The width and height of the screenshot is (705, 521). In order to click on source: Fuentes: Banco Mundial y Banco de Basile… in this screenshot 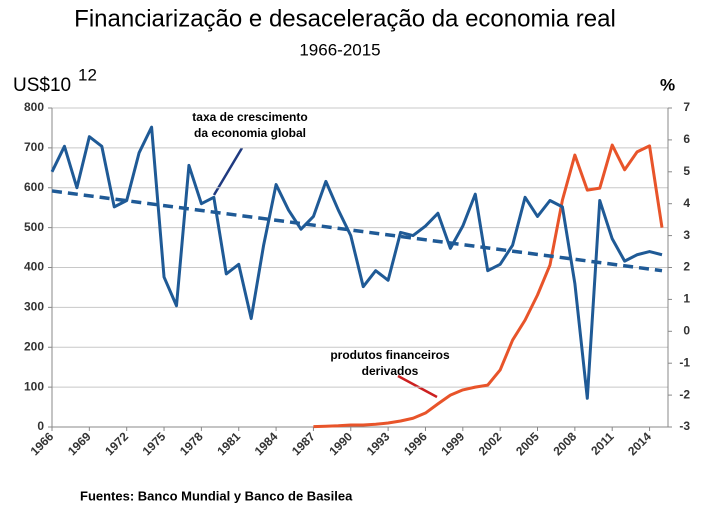, I will do `click(216, 495)`.